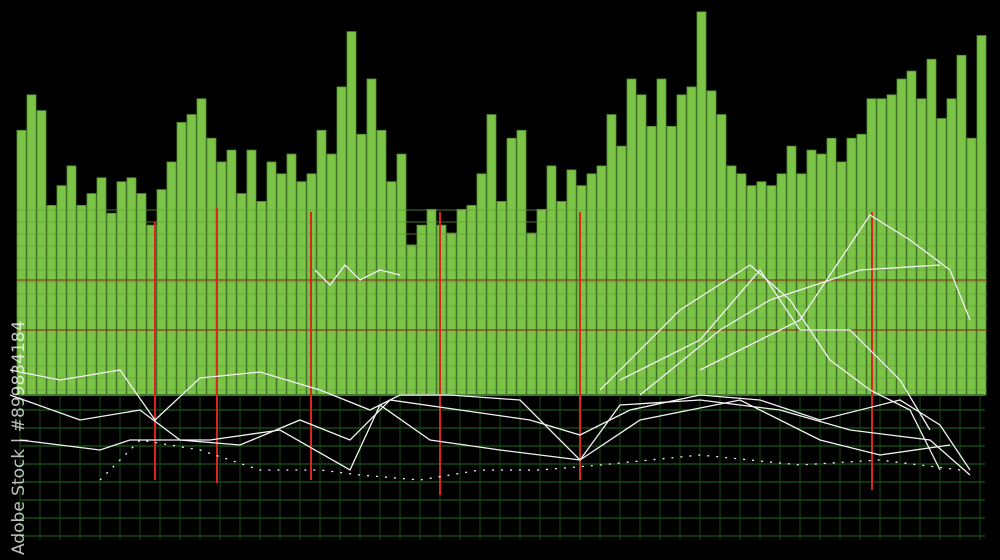 The height and width of the screenshot is (560, 1000). I want to click on watermark: Adobe Stock | #899834184, so click(19, 438).